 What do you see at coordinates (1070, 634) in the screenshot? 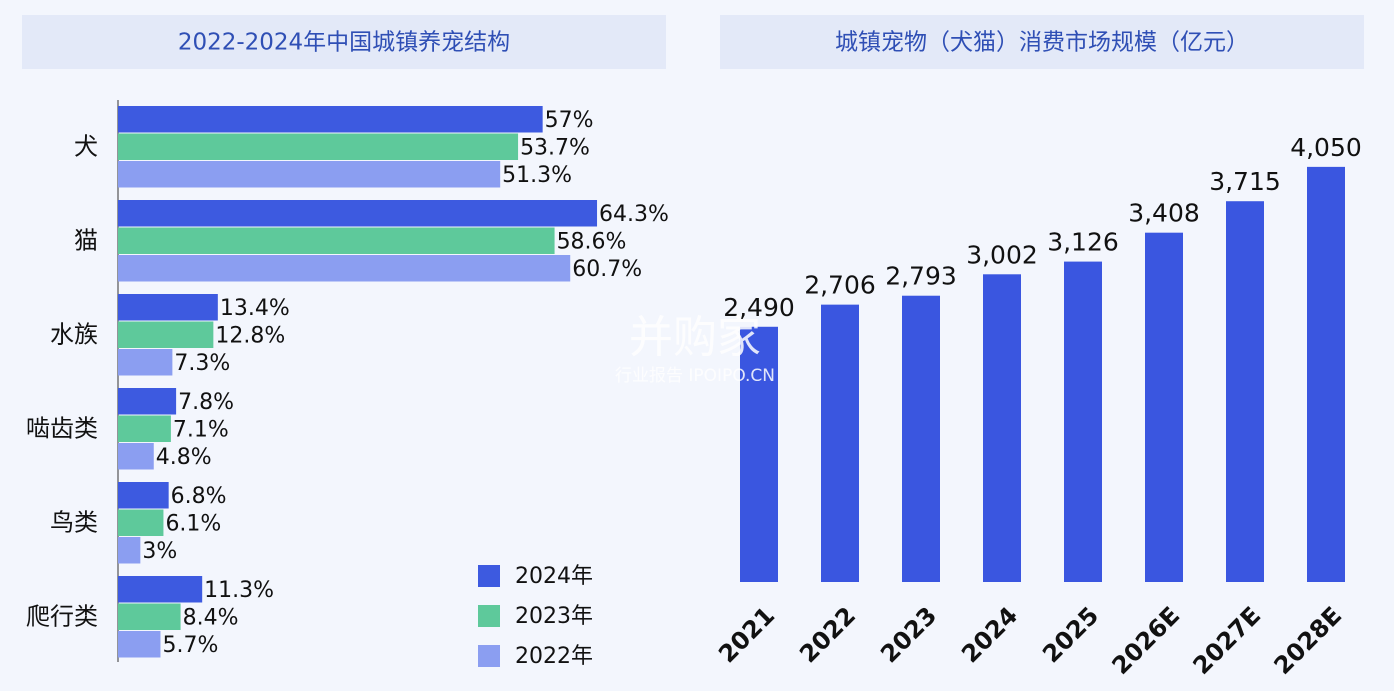
I see `x-tick-label: 2025` at bounding box center [1070, 634].